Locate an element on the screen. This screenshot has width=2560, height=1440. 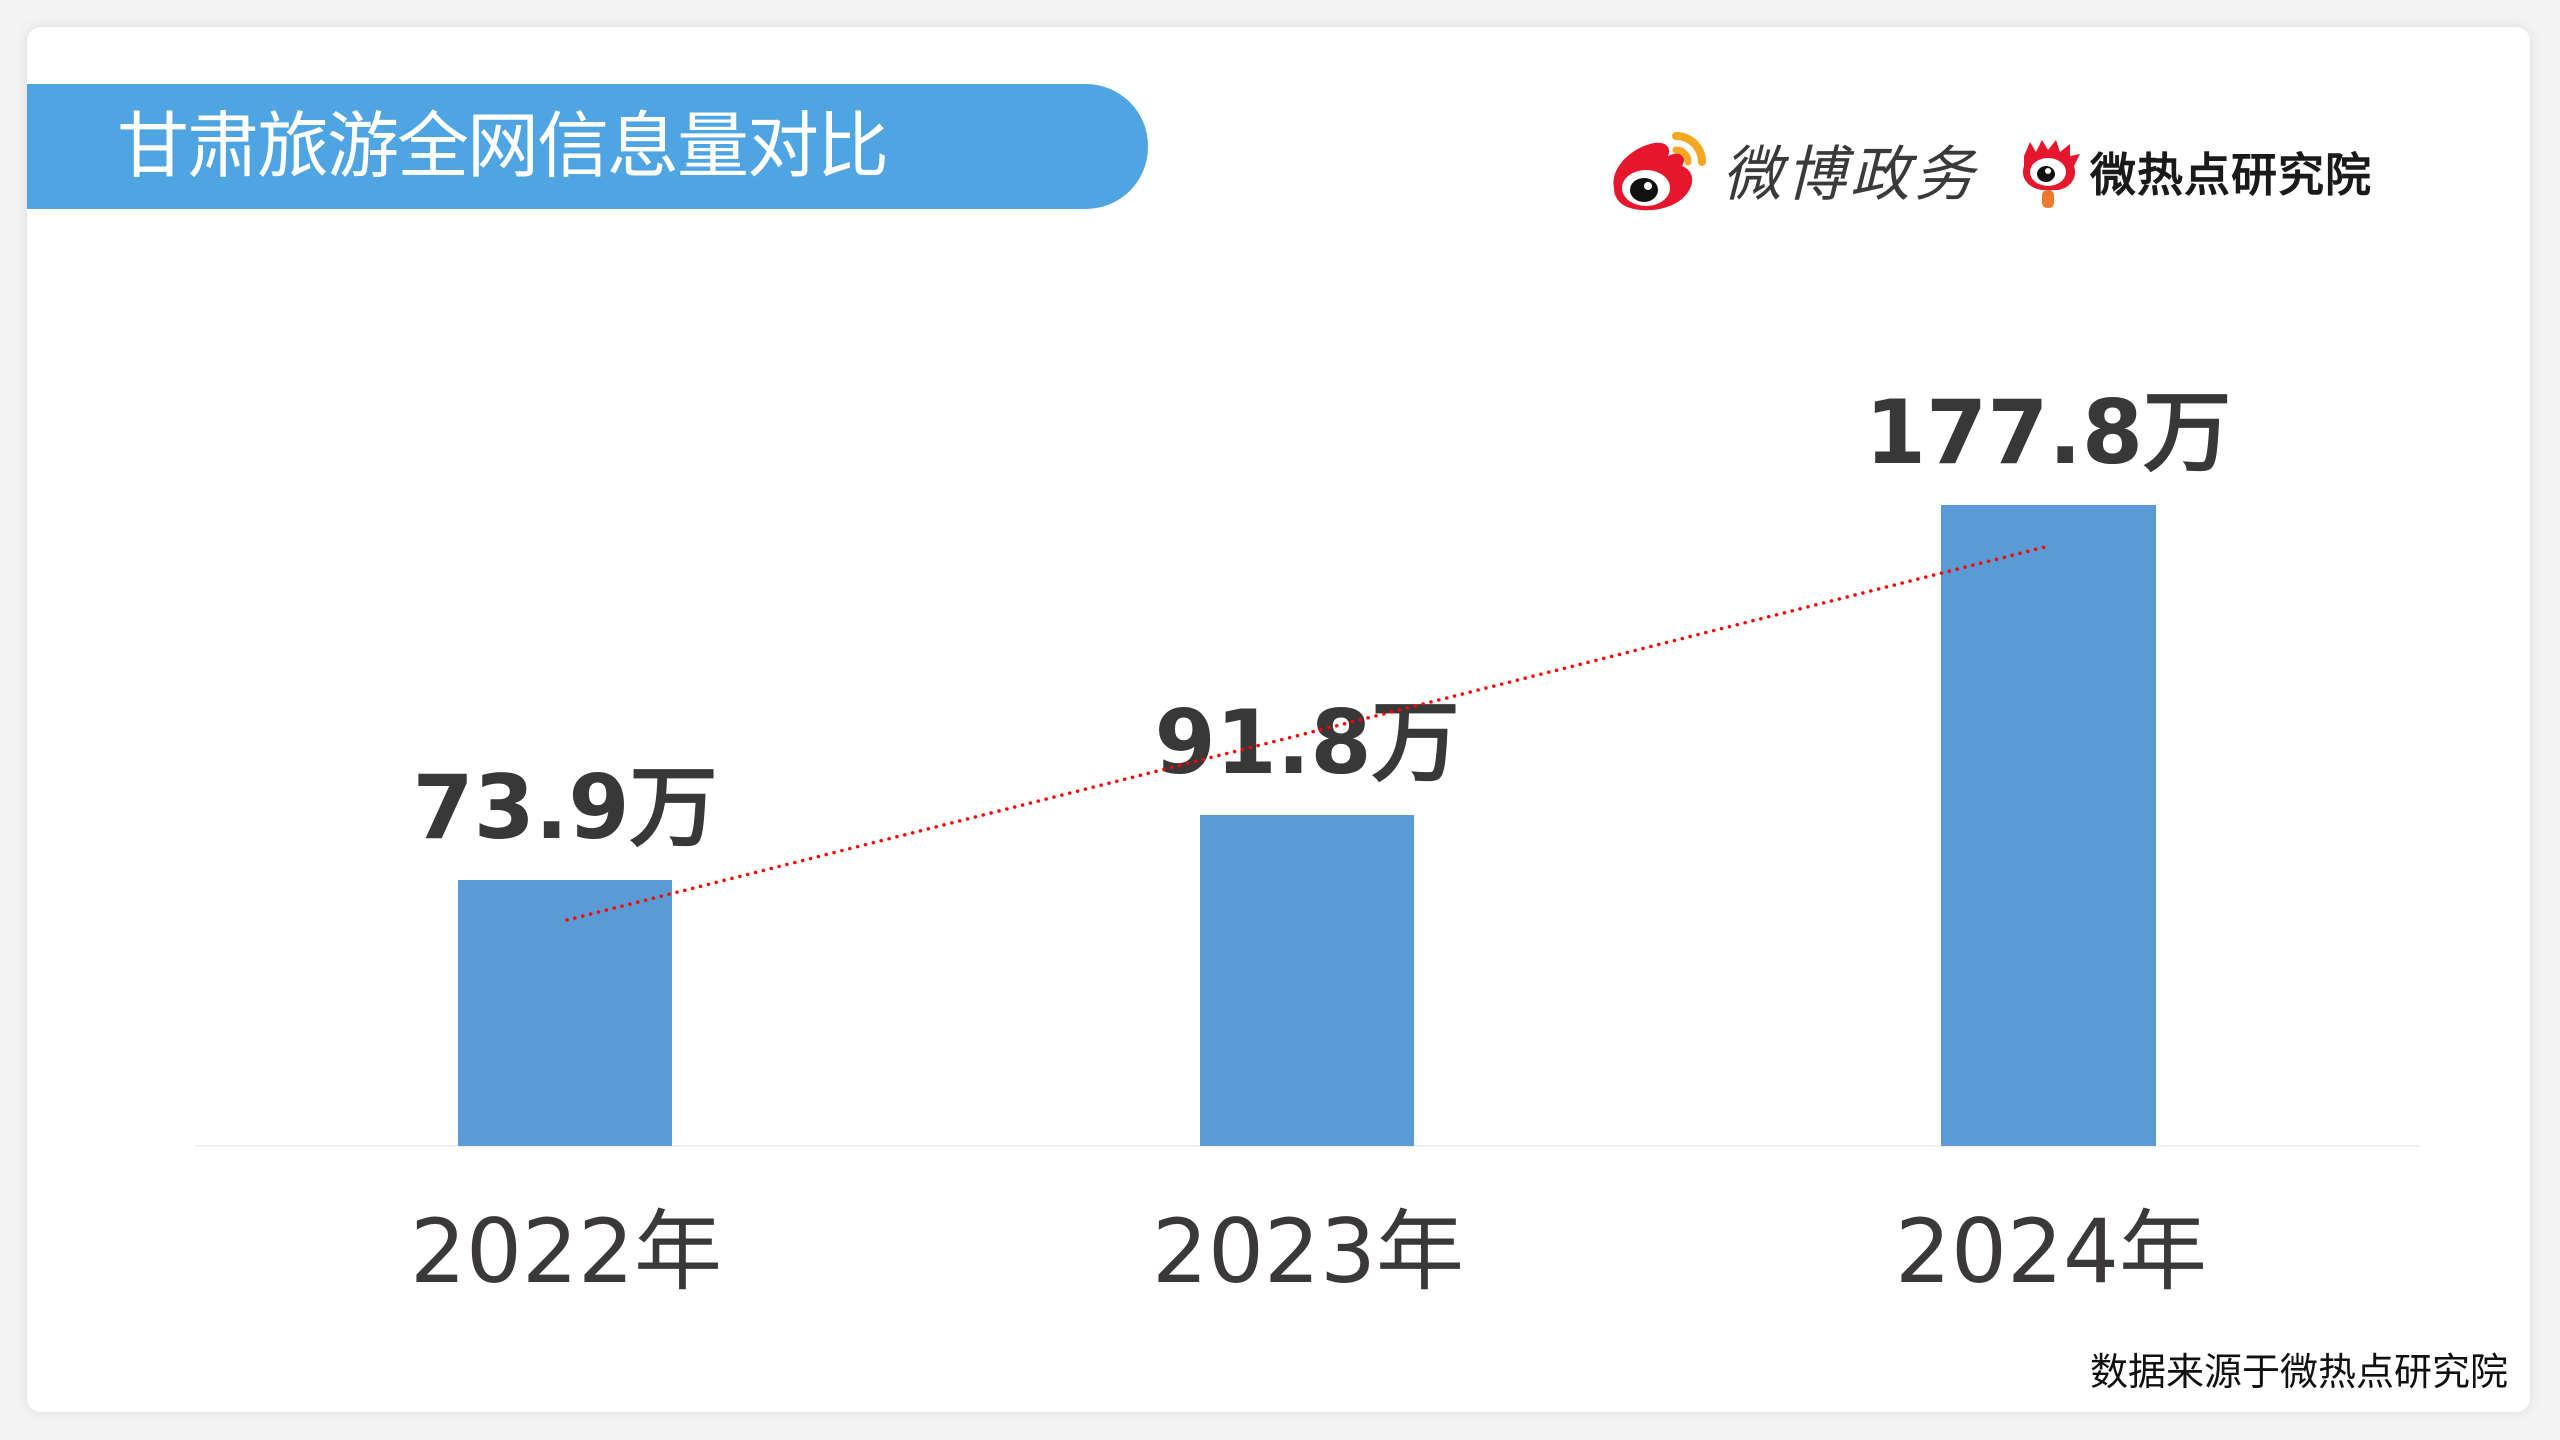
data-source-note: 数据来源于微热点研究院 is located at coordinates (2299, 1372).